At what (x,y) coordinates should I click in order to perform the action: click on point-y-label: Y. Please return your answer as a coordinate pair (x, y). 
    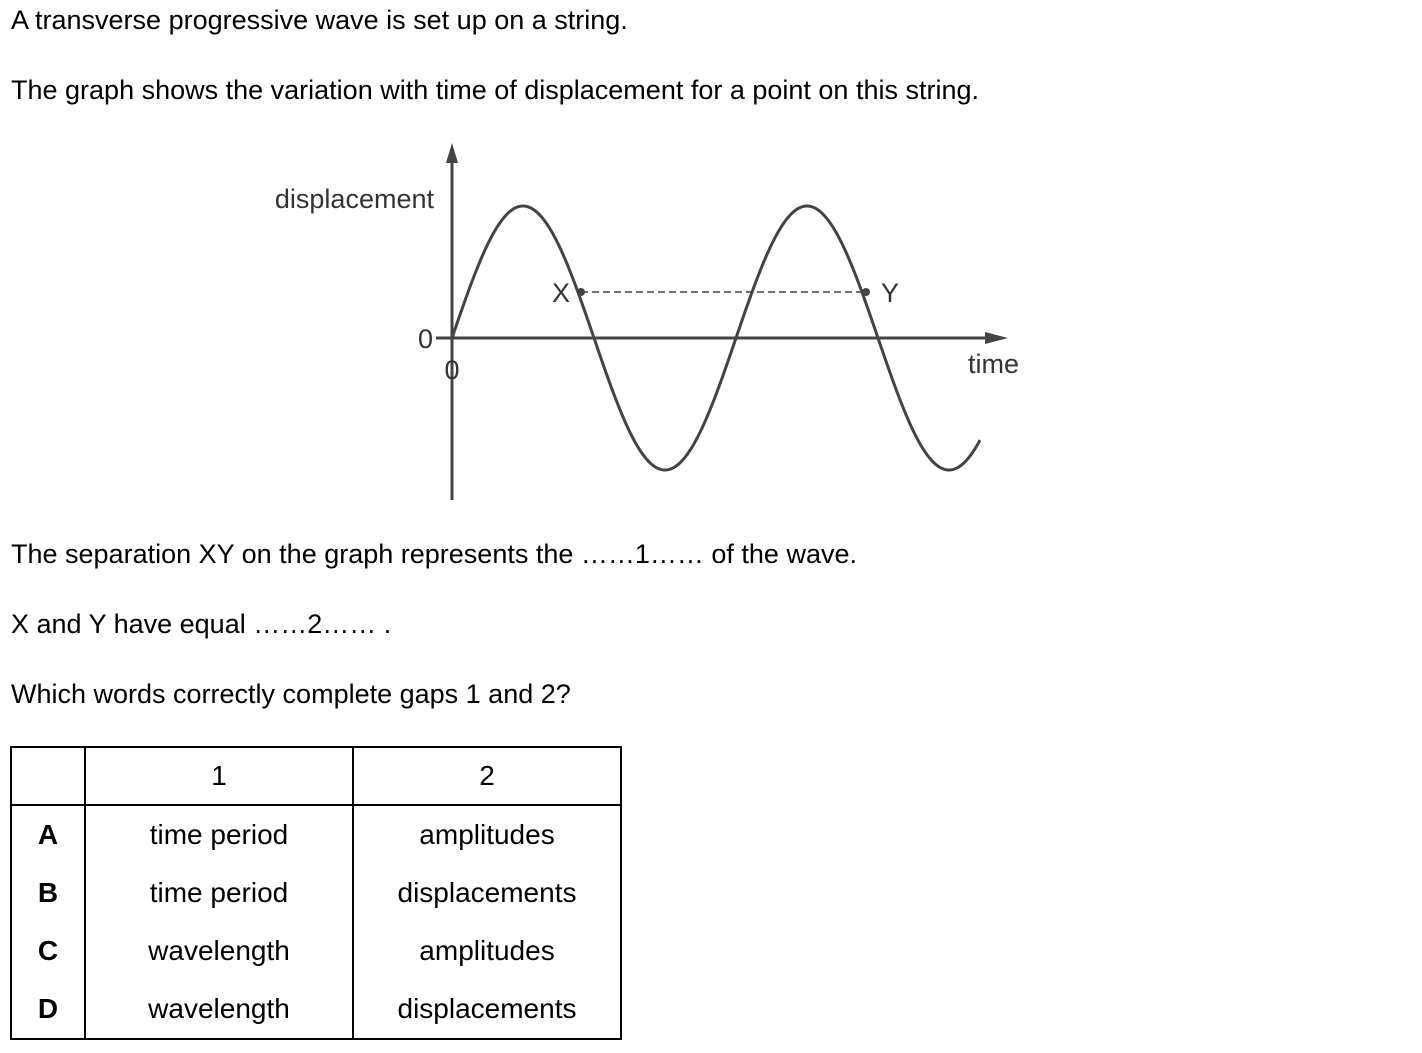
    Looking at the image, I should click on (890, 293).